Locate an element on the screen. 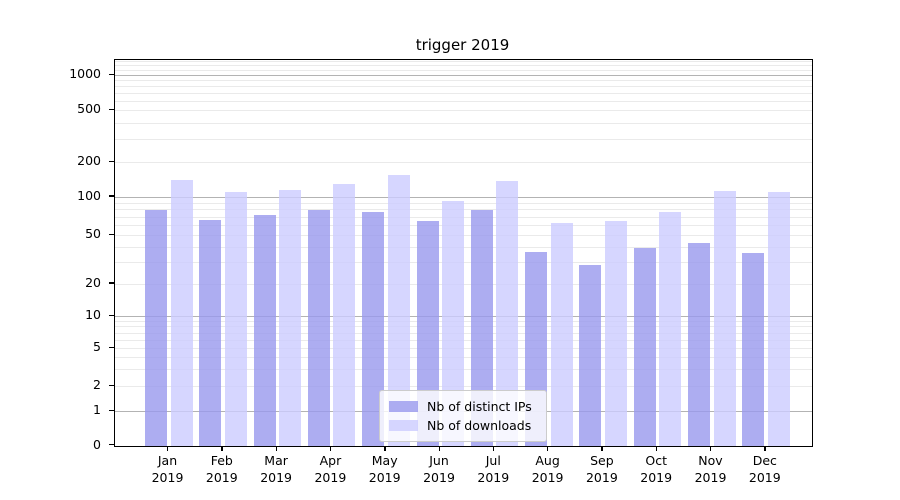 This screenshot has height=500, width=900. x-tick-label-jan: Jan 2019 is located at coordinates (167, 469).